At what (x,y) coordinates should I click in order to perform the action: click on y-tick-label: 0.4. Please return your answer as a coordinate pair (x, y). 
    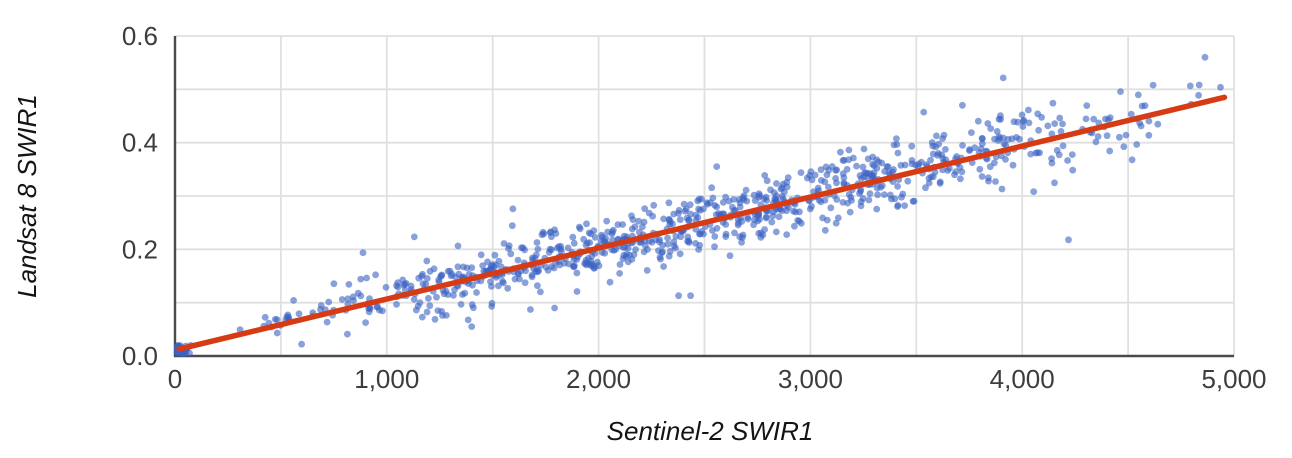
    Looking at the image, I should click on (140, 143).